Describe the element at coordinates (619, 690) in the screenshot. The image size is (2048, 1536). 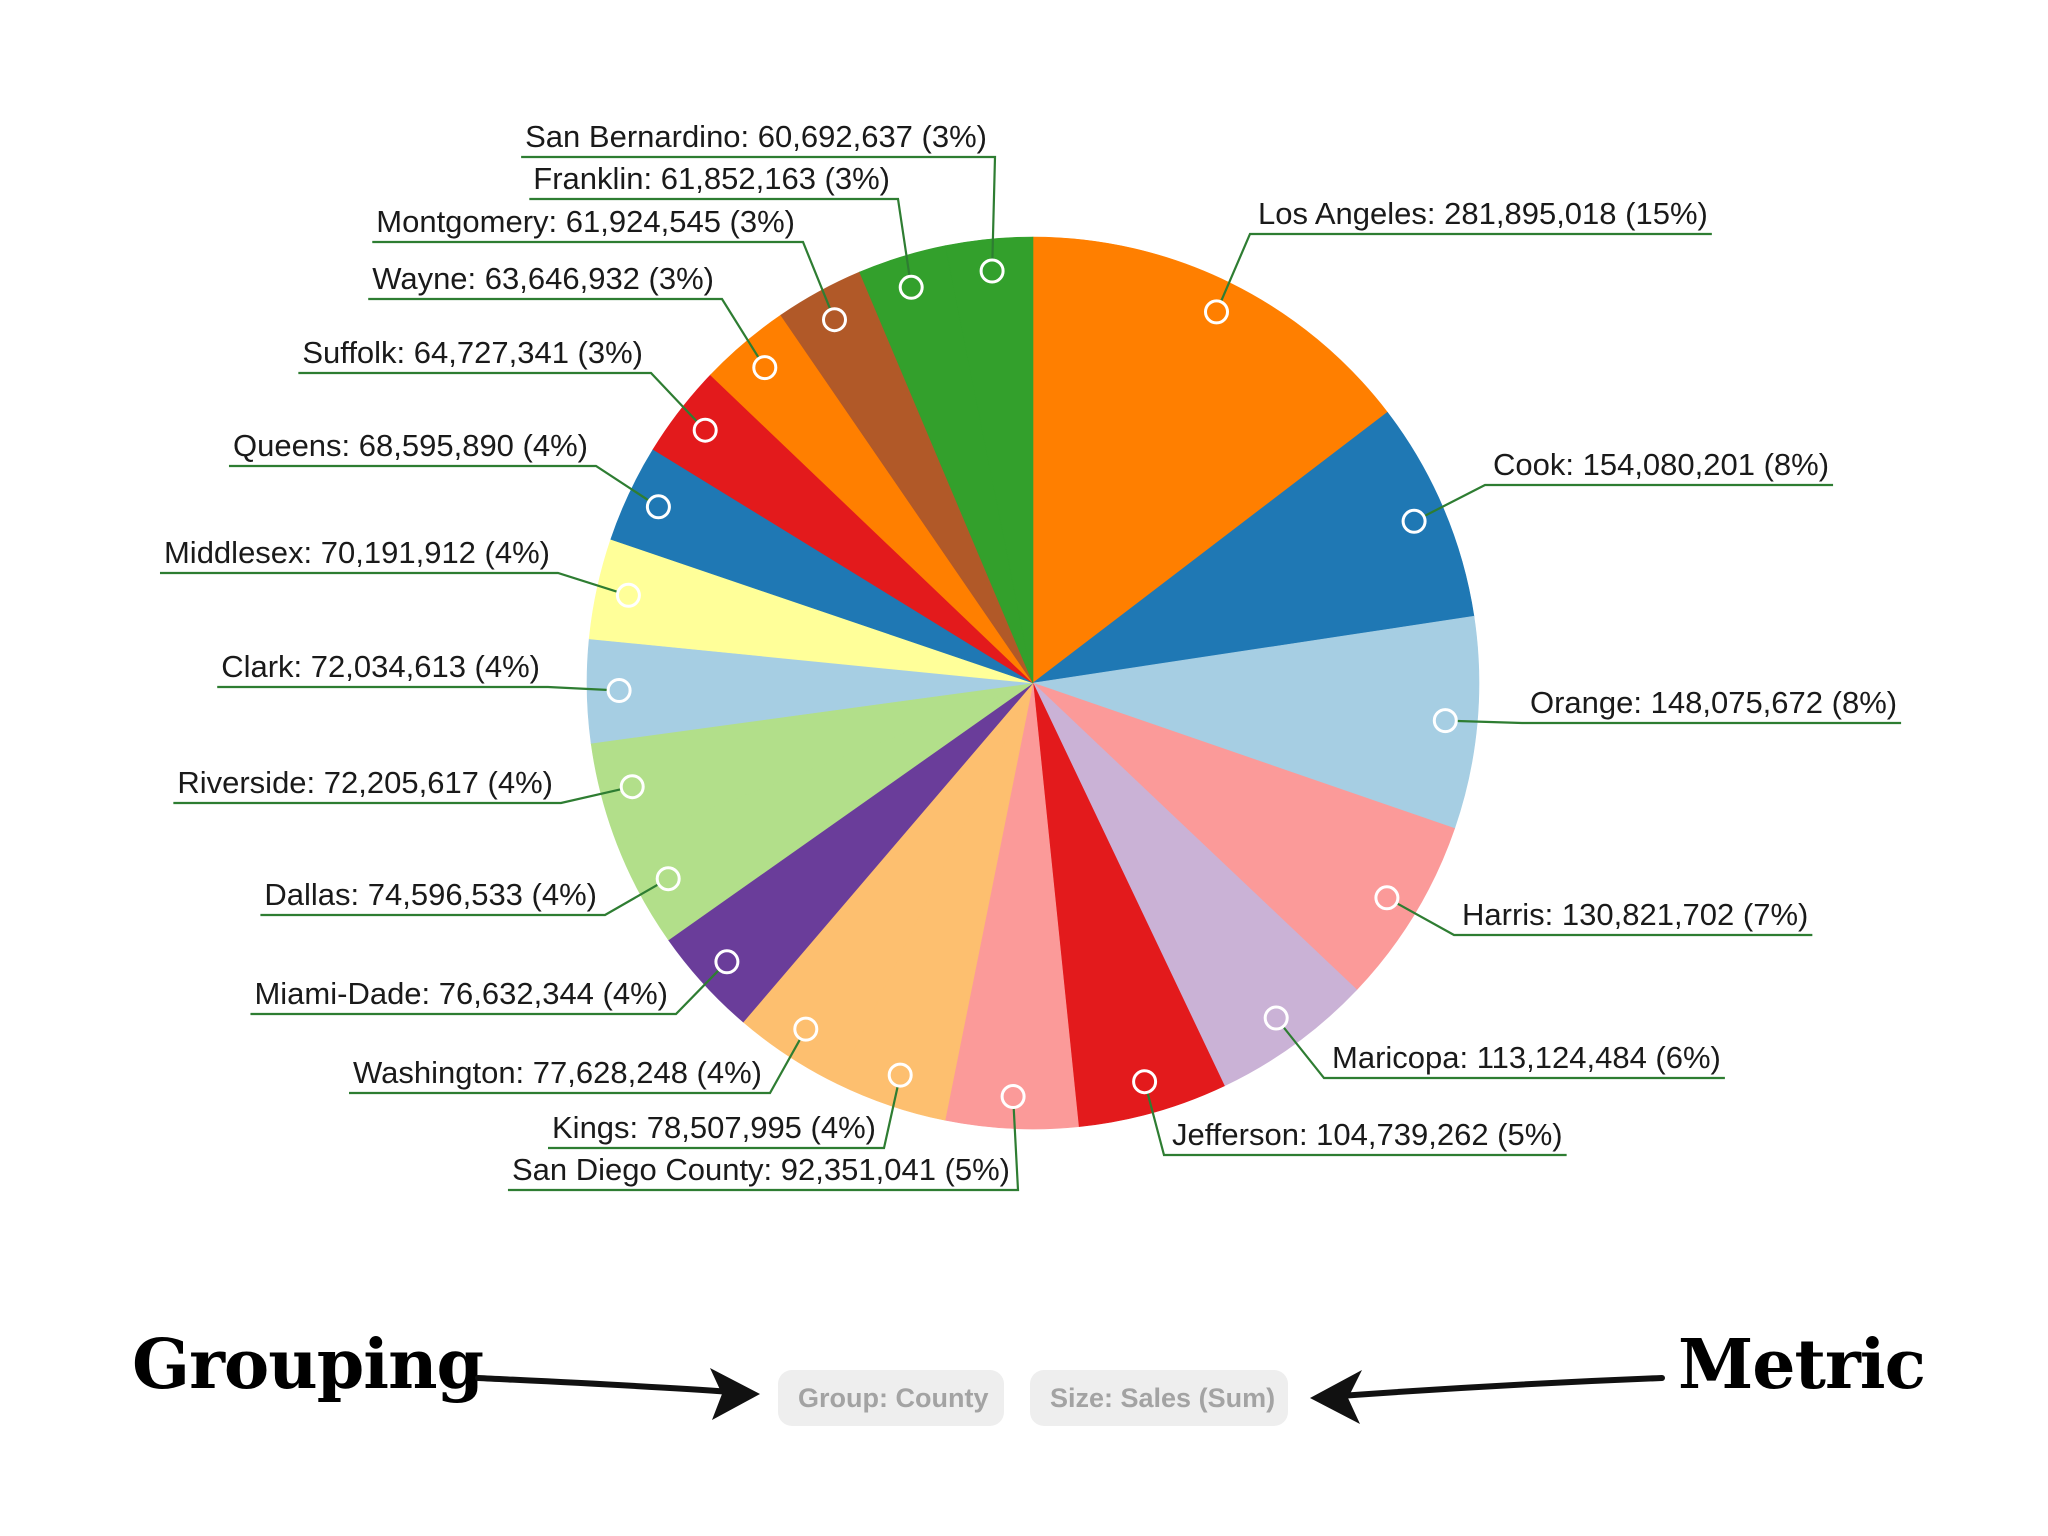
I see `slice-marker-clark` at that location.